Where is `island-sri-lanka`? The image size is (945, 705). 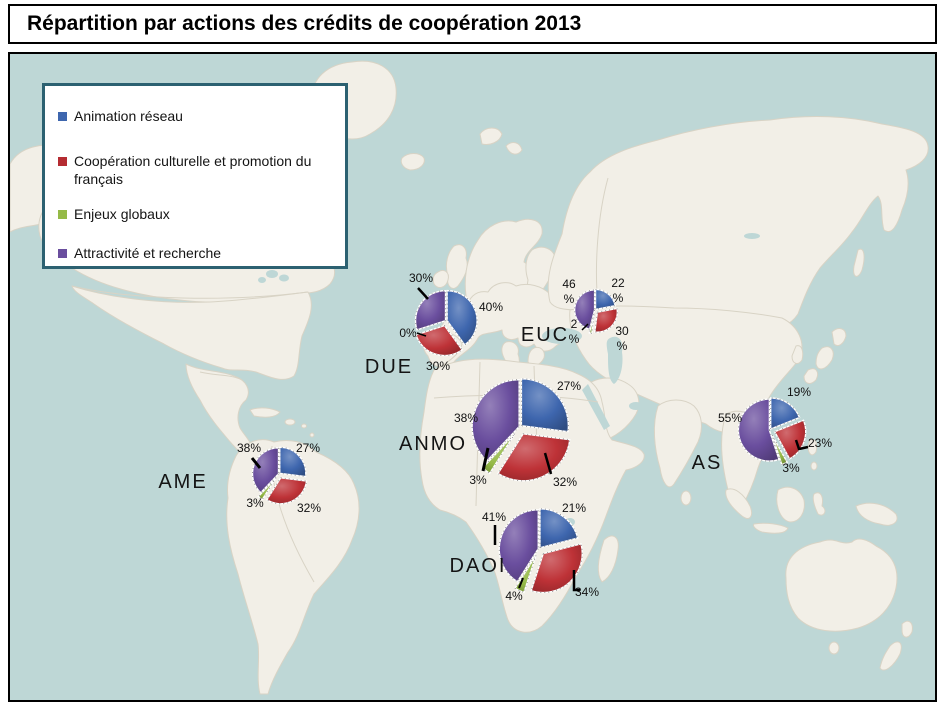 island-sri-lanka is located at coordinates (686, 498).